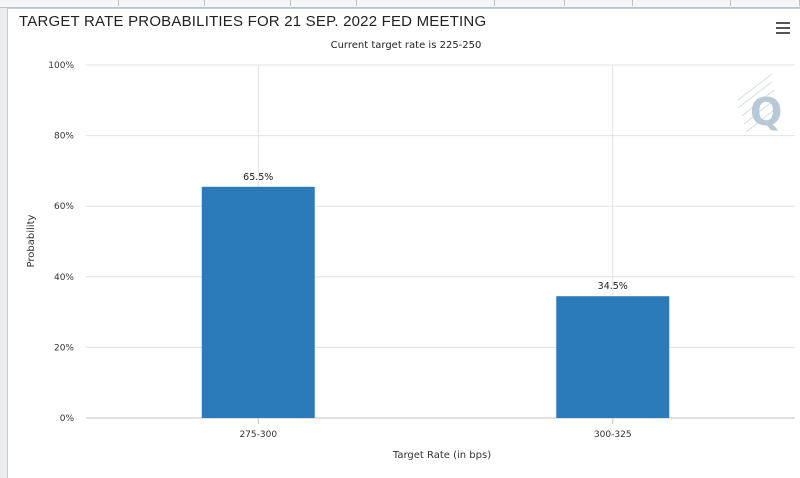  Describe the element at coordinates (67, 419) in the screenshot. I see `y-tick-label: 0%` at that location.